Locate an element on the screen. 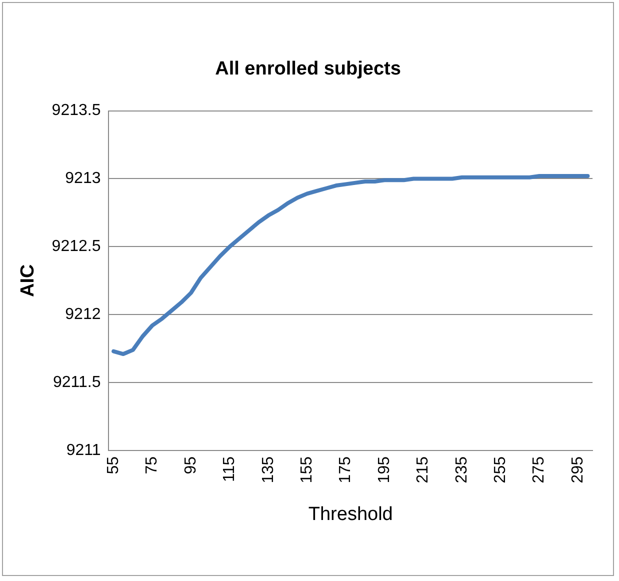  y-tick-label: 9213 is located at coordinates (83, 179).